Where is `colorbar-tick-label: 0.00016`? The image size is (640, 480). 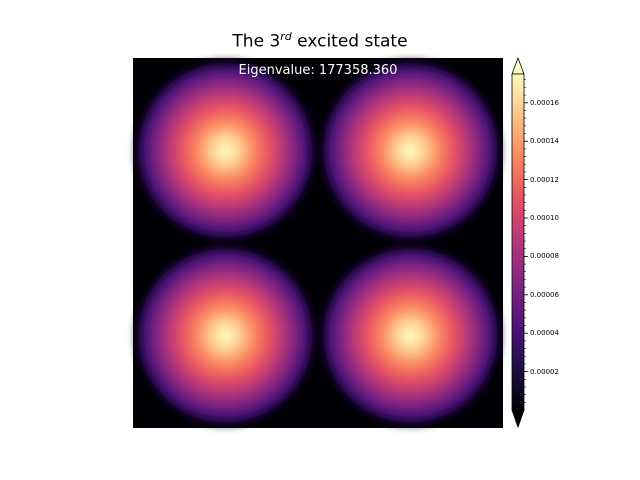
colorbar-tick-label: 0.00016 is located at coordinates (544, 102).